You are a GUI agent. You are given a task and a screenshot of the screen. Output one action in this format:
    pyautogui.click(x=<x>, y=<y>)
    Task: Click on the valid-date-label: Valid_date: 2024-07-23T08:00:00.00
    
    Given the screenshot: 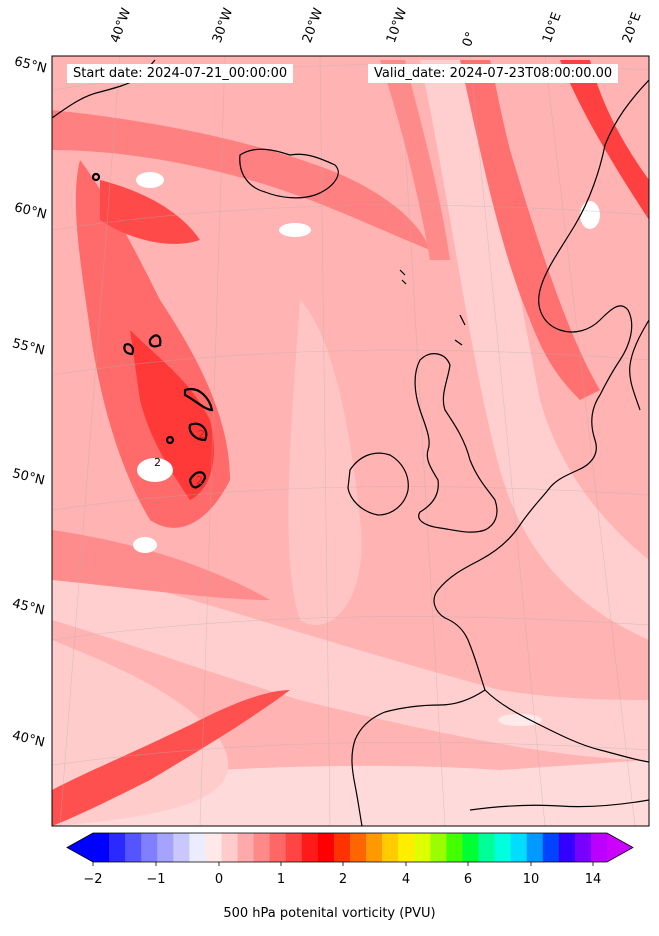 What is the action you would take?
    pyautogui.click(x=493, y=73)
    